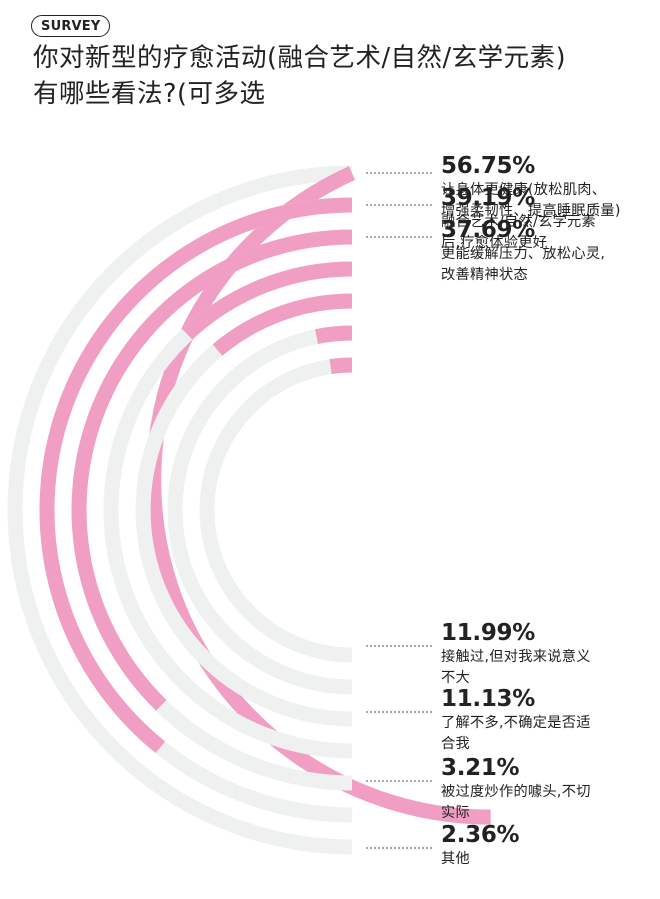  Describe the element at coordinates (455, 813) in the screenshot. I see `category-label-line: 实际` at that location.